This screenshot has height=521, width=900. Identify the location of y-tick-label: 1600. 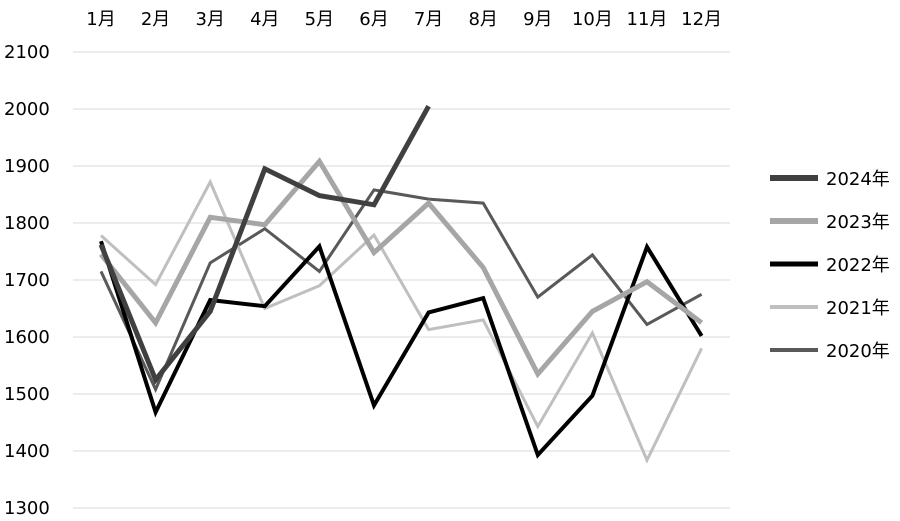
(27, 337).